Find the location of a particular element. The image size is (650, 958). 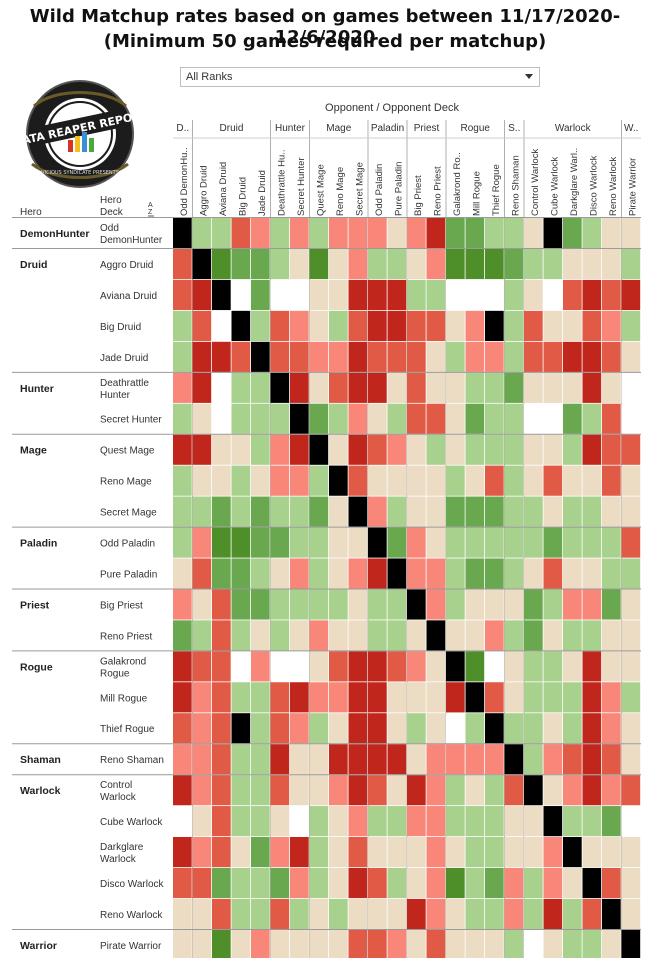

opponent-header: Opponent / Opponent Deck is located at coordinates (392, 108).